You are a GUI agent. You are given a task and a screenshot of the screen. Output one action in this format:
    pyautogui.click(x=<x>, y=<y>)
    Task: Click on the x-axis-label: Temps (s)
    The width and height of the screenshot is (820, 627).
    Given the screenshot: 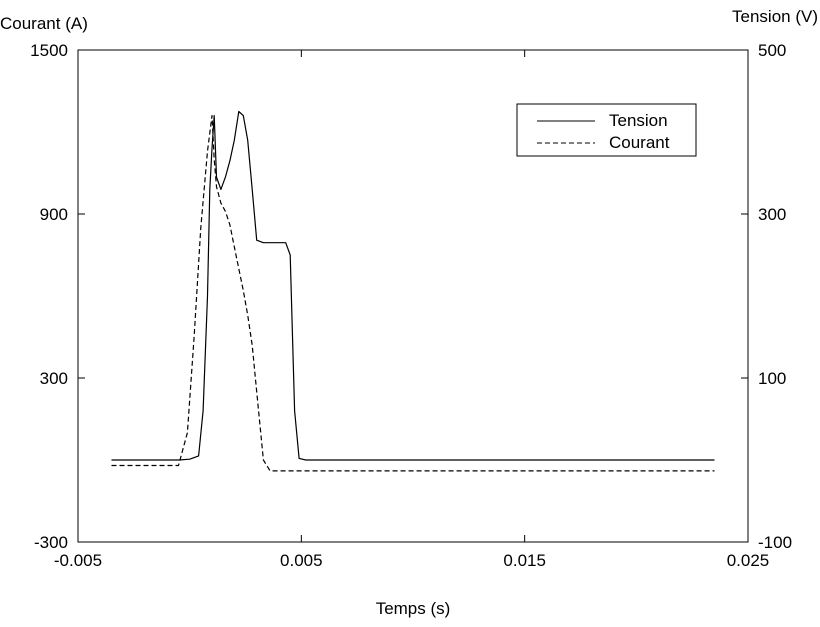 What is the action you would take?
    pyautogui.click(x=413, y=608)
    